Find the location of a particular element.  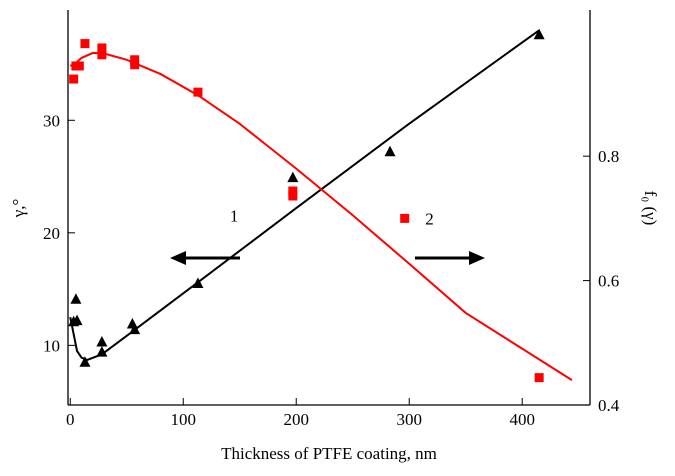

x-tick-label: 300 is located at coordinates (409, 419).